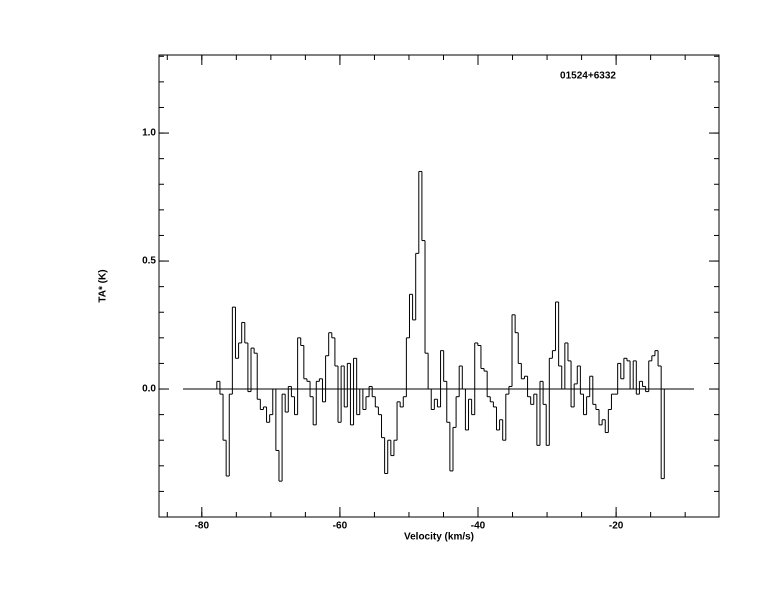 The image size is (774, 612). What do you see at coordinates (340, 526) in the screenshot?
I see `x-tick-label: -60` at bounding box center [340, 526].